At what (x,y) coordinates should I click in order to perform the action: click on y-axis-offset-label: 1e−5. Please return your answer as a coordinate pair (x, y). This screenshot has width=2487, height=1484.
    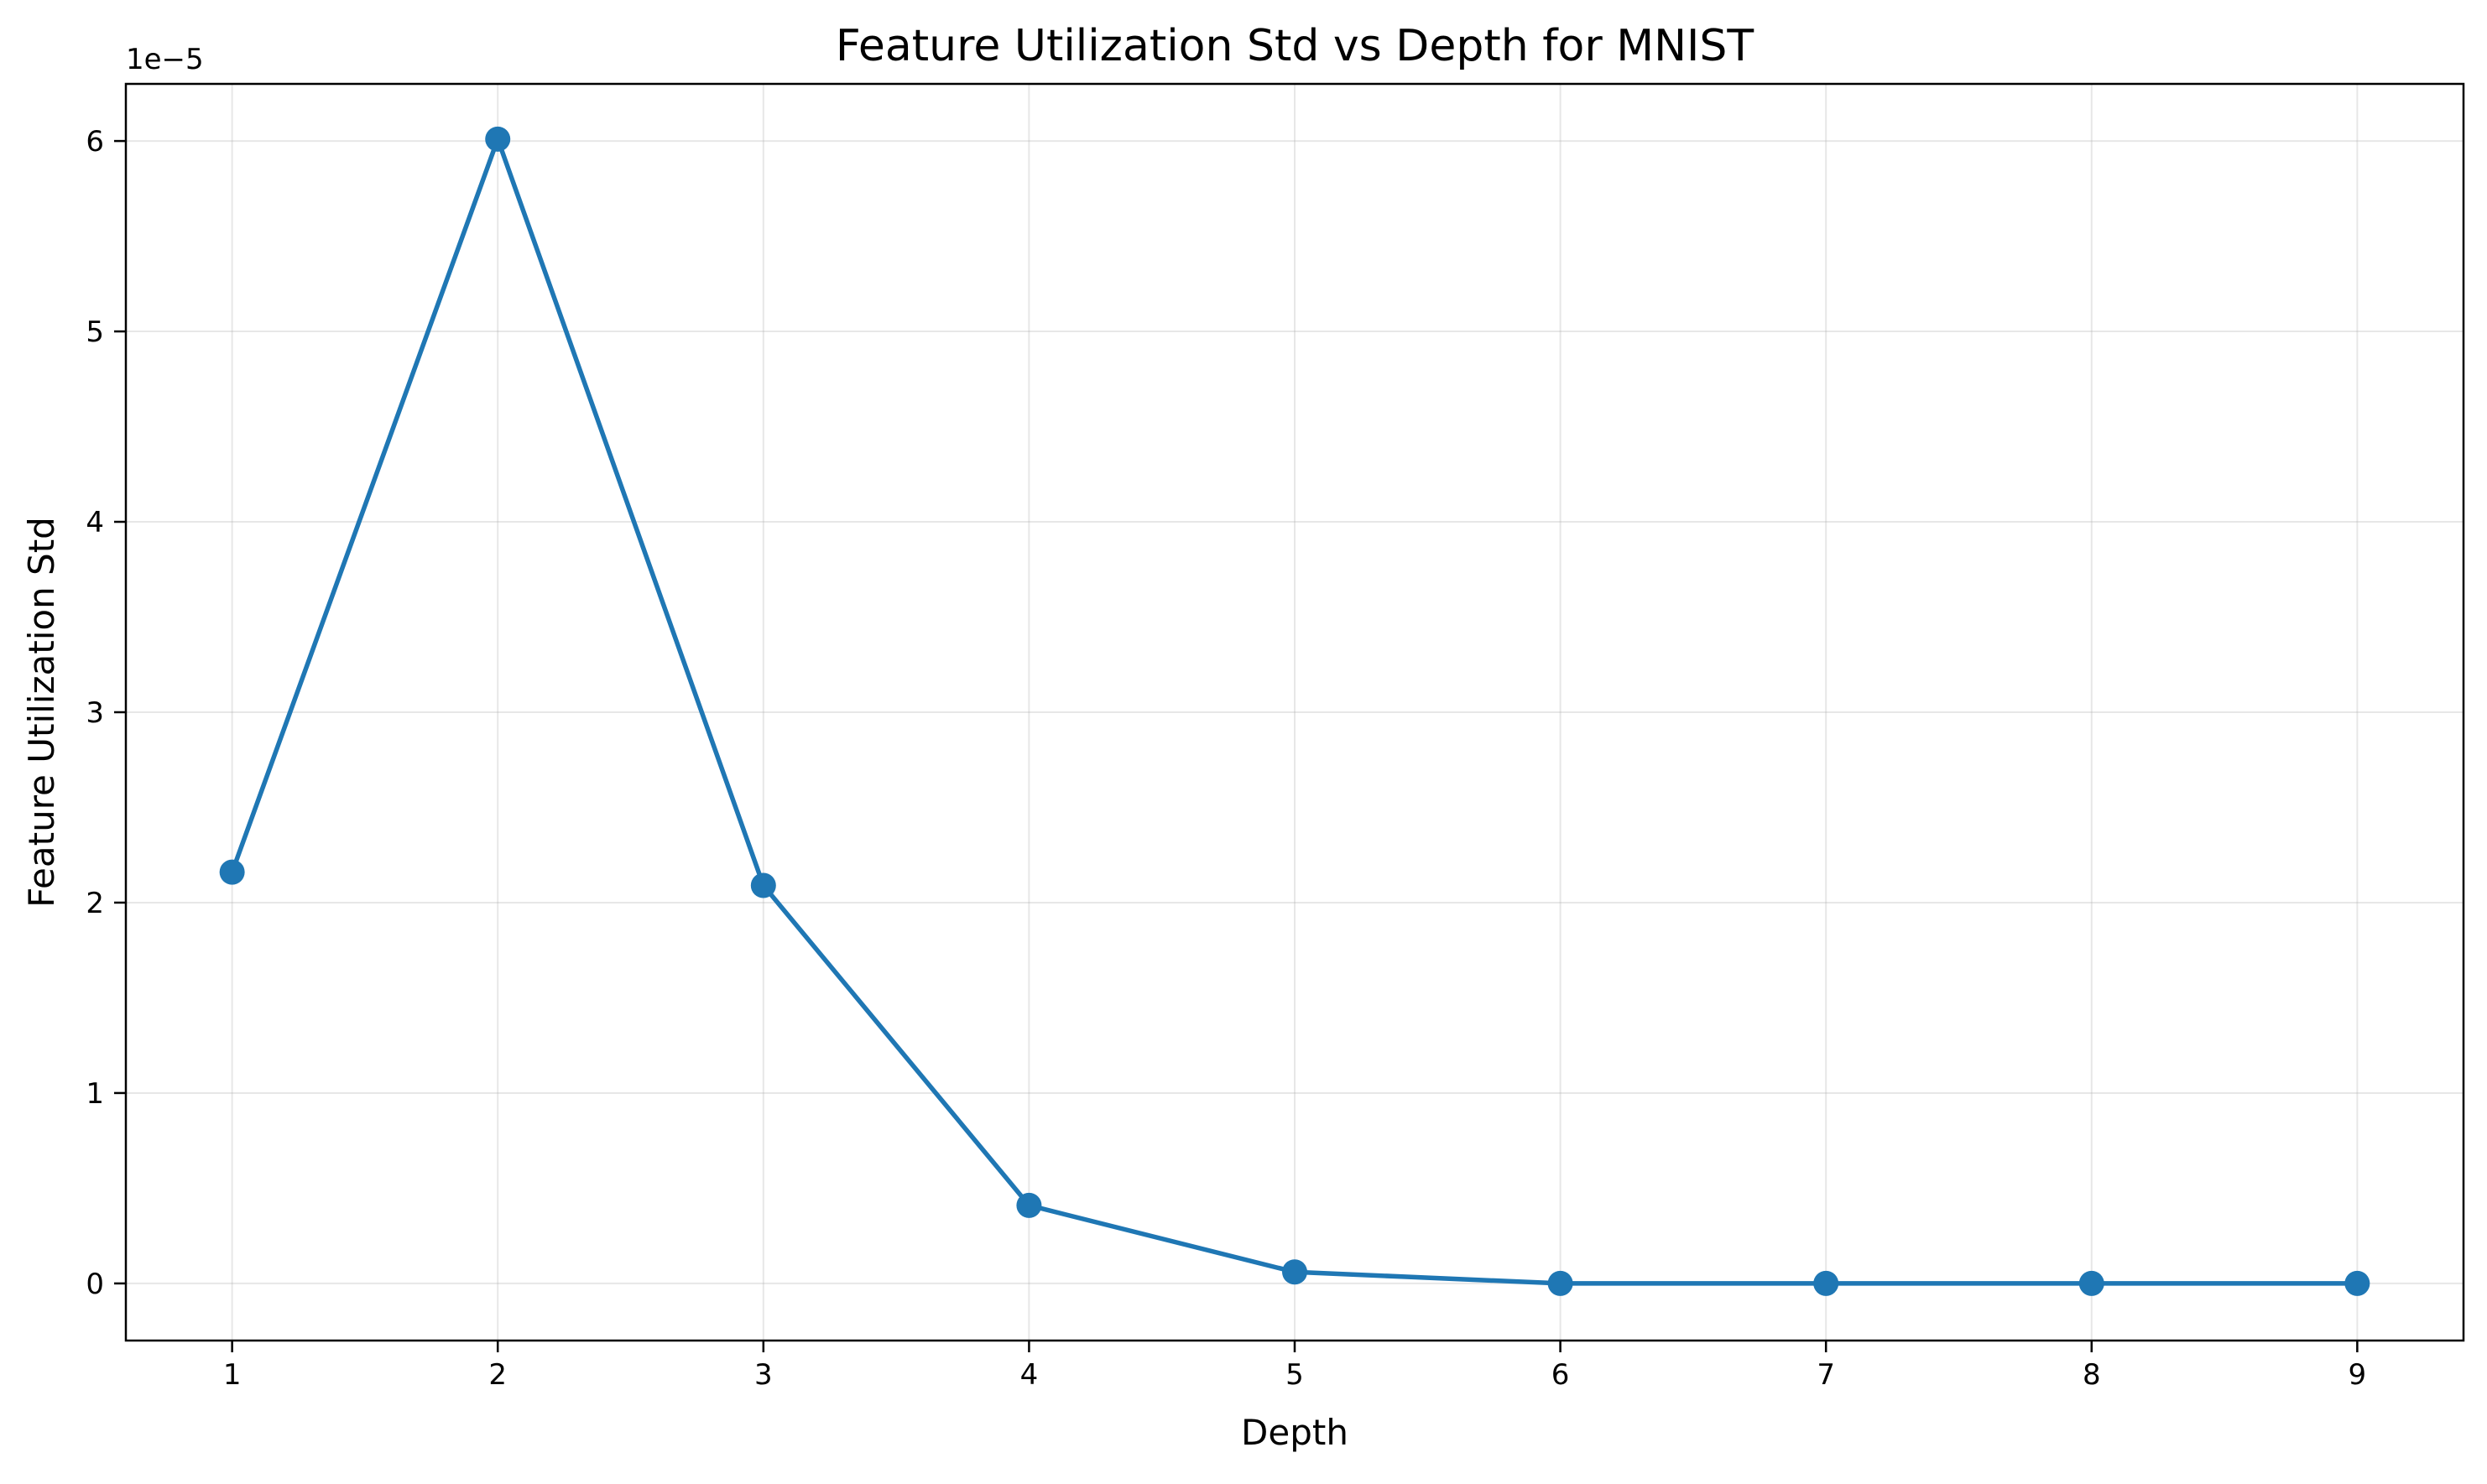
    Looking at the image, I should click on (165, 59).